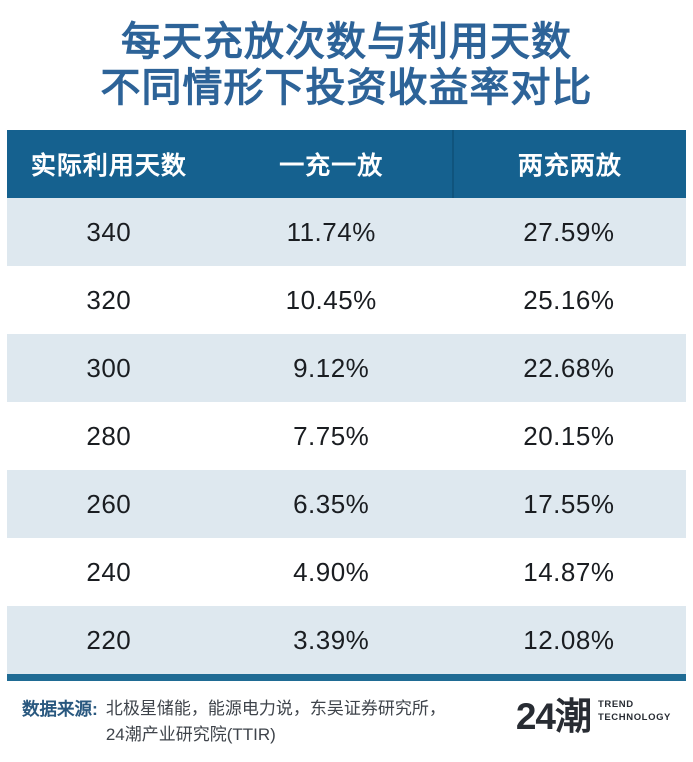 This screenshot has width=693, height=762. Describe the element at coordinates (346, 87) in the screenshot. I see `page-title-line-2: 不同情形下投资收益率对比` at that location.